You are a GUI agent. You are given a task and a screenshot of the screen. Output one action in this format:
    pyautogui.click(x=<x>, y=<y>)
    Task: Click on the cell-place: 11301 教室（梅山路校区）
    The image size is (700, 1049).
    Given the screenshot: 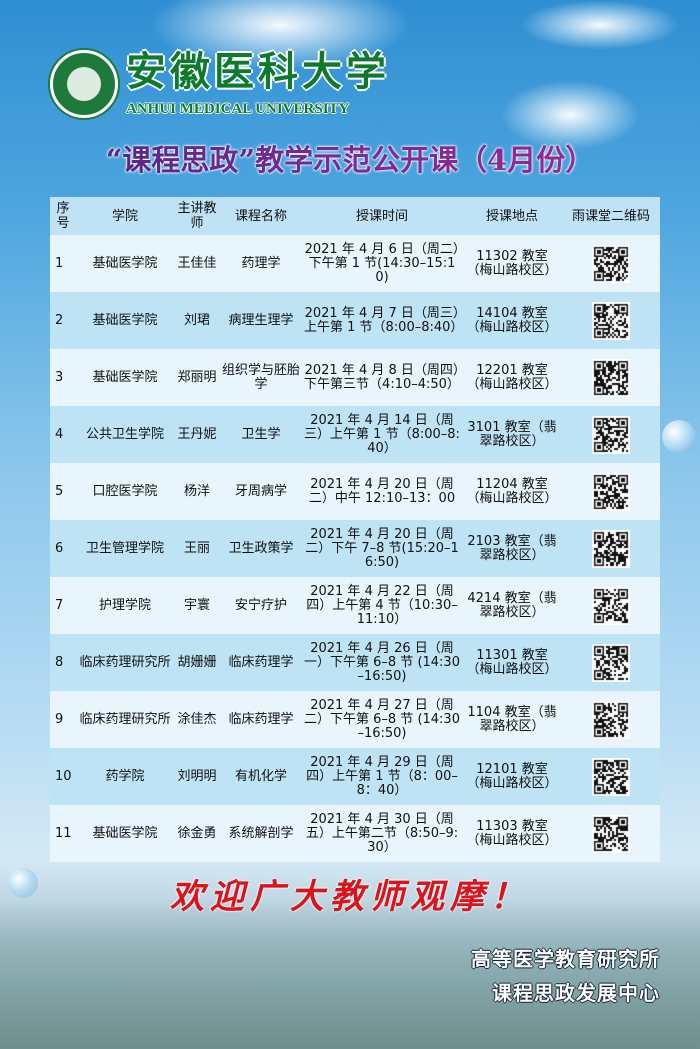 What is the action you would take?
    pyautogui.click(x=512, y=662)
    